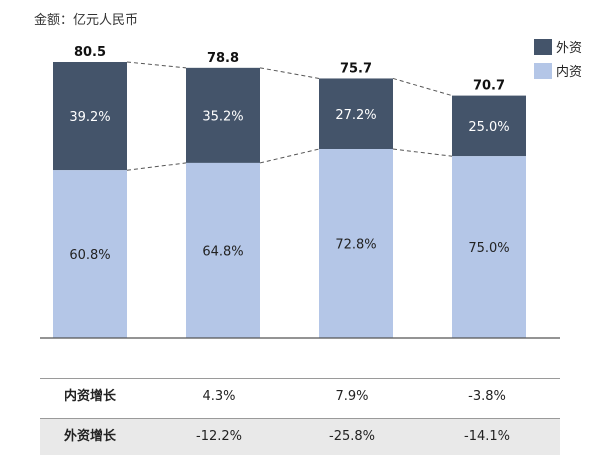  I want to click on label-domestic-2021: 72.8%, so click(355, 245).